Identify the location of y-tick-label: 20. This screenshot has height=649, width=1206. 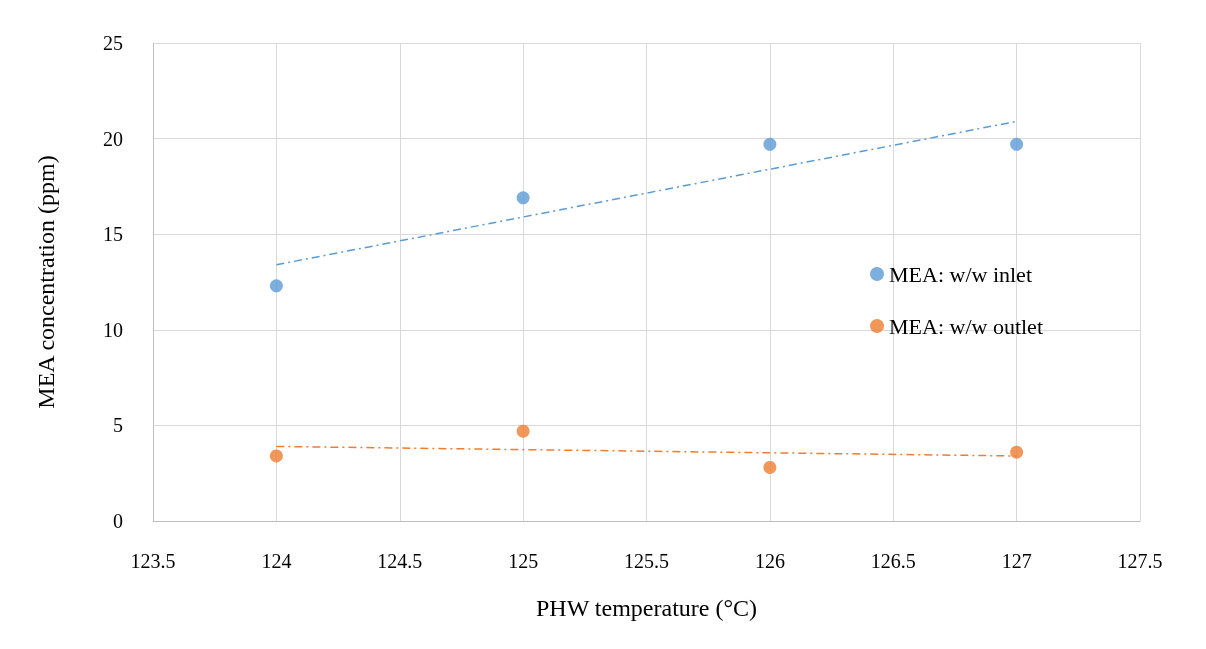
(113, 138).